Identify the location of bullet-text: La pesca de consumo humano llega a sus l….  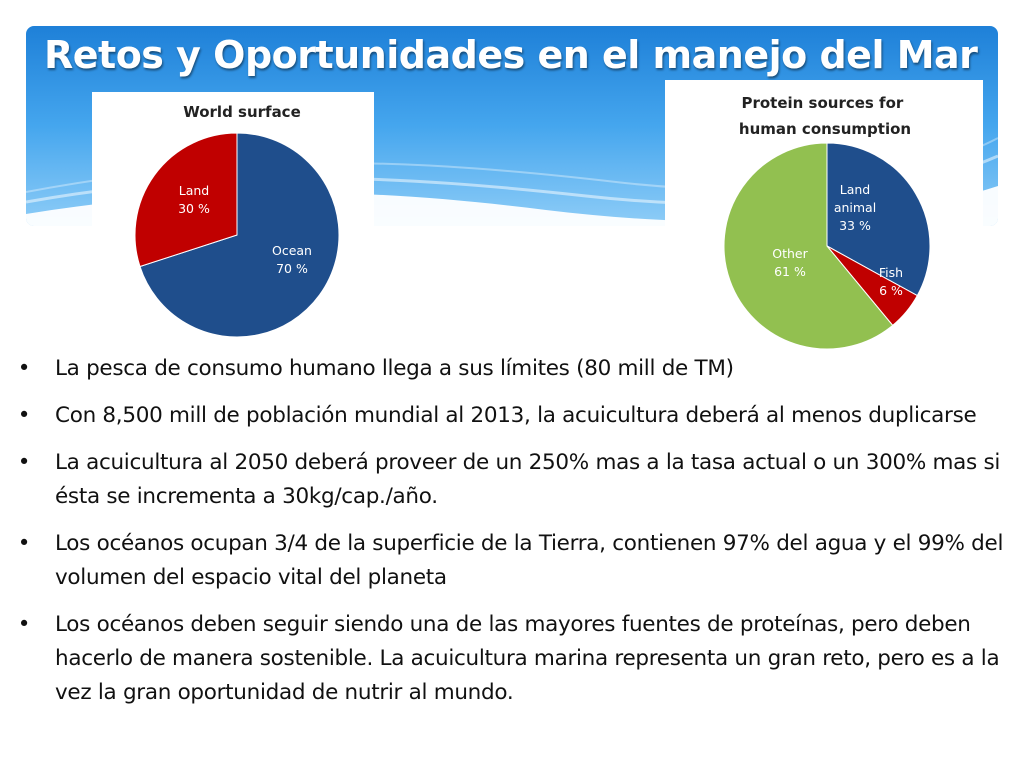
(394, 368).